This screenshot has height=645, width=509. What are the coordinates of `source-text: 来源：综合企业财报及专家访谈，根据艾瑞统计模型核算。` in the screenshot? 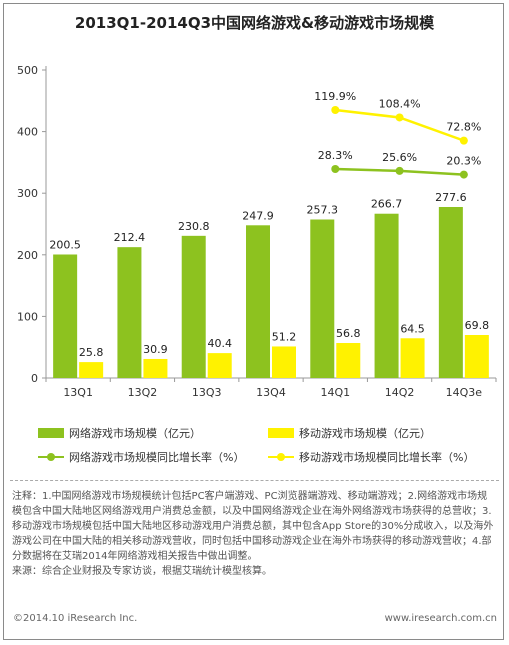 It's located at (142, 571).